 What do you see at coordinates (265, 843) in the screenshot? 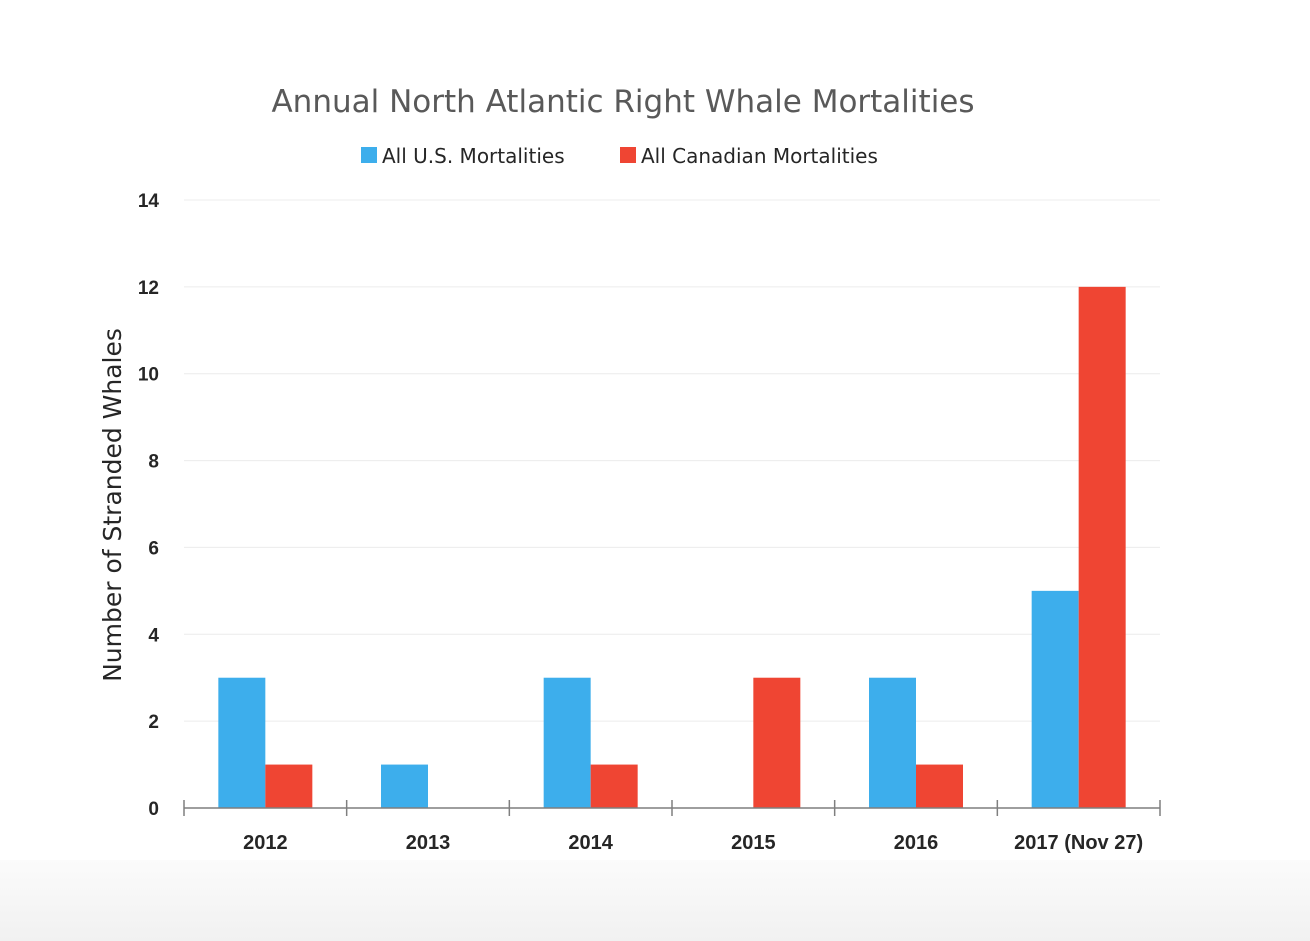
I see `x-tick-label: 2012` at bounding box center [265, 843].